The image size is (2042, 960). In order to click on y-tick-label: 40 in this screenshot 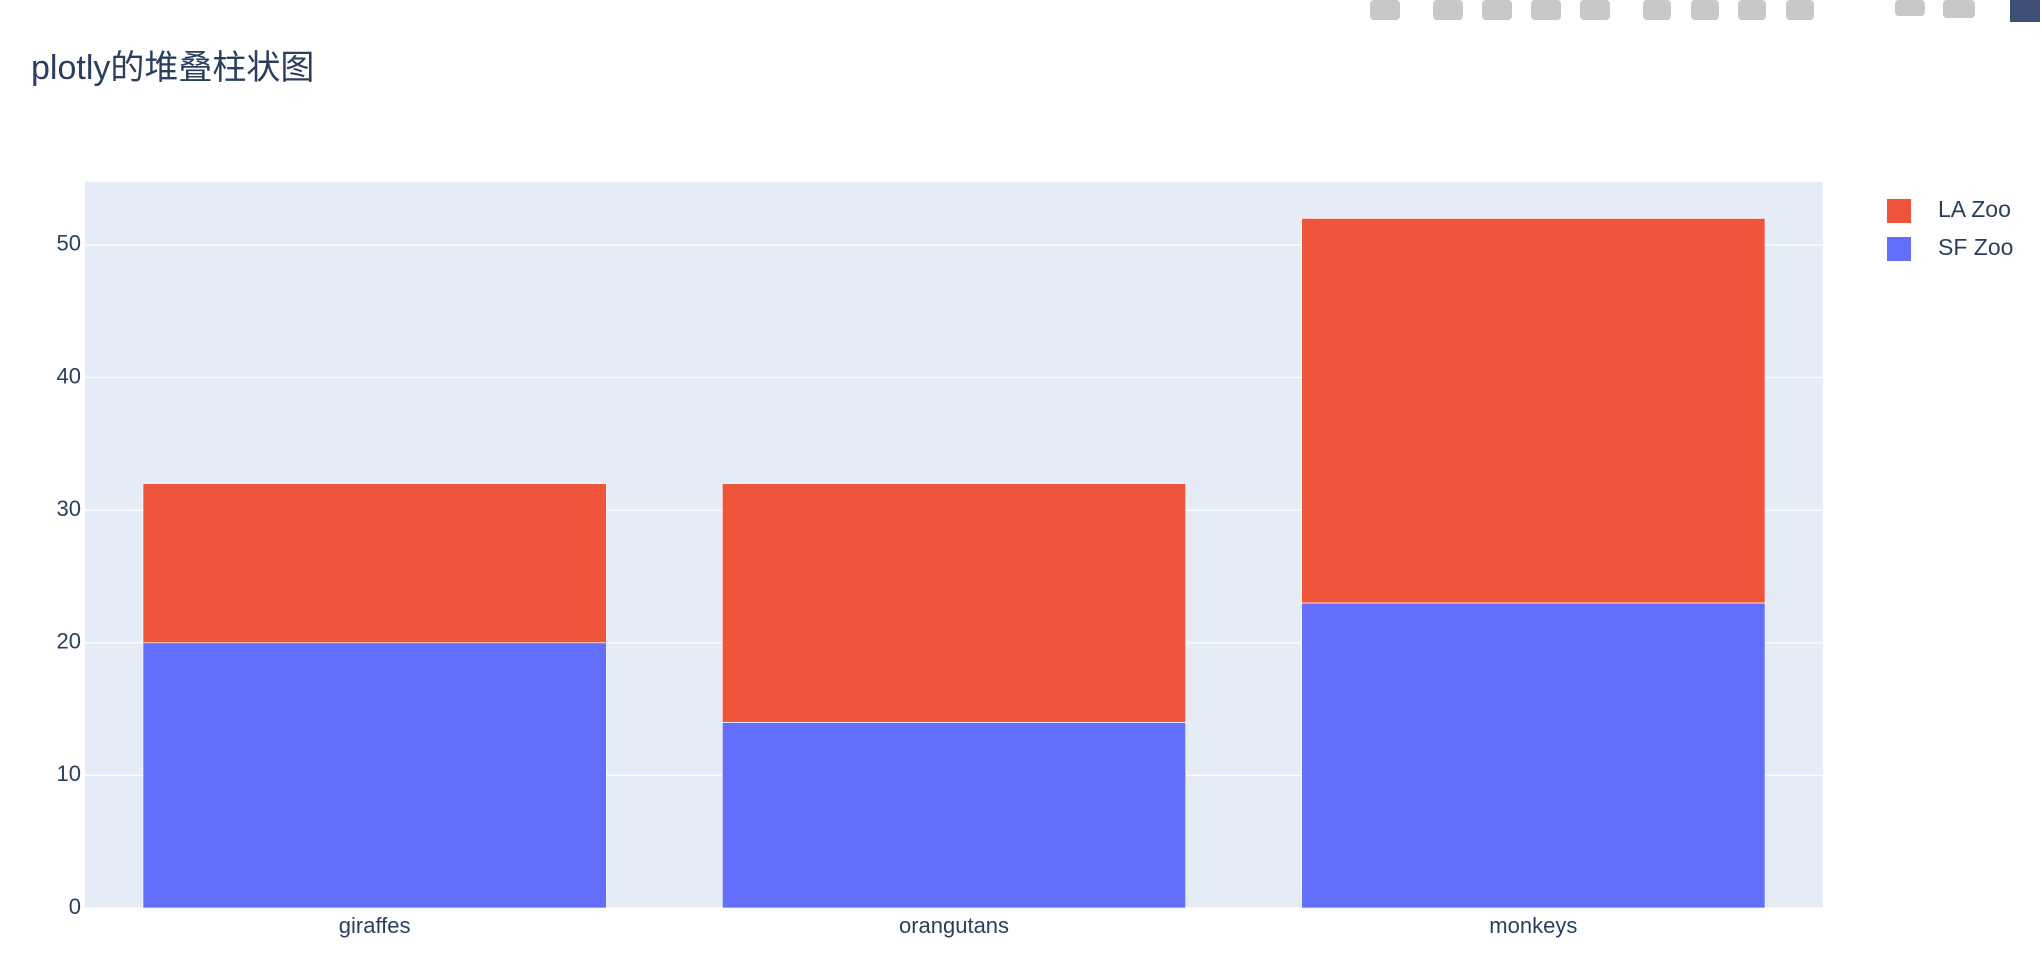, I will do `click(69, 375)`.